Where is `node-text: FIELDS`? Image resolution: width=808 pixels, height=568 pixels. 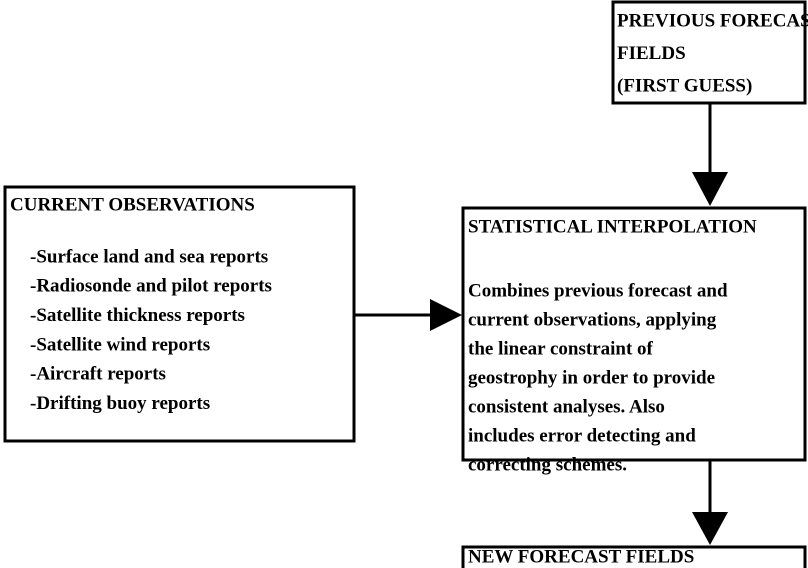 node-text: FIELDS is located at coordinates (651, 53).